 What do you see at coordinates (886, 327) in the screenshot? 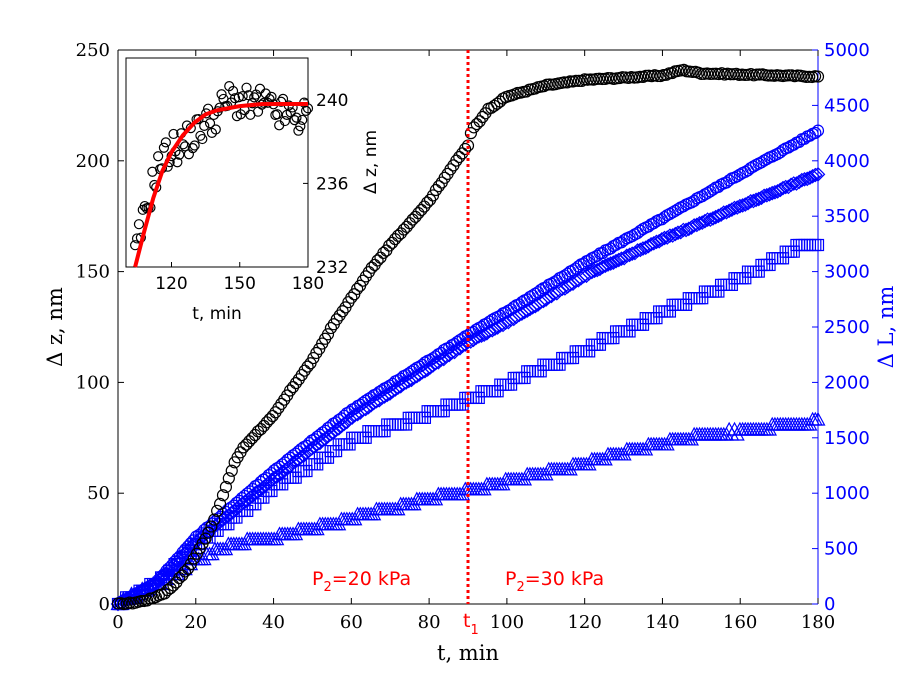
I see `y-right-axis-label: Δ L, nm` at bounding box center [886, 327].